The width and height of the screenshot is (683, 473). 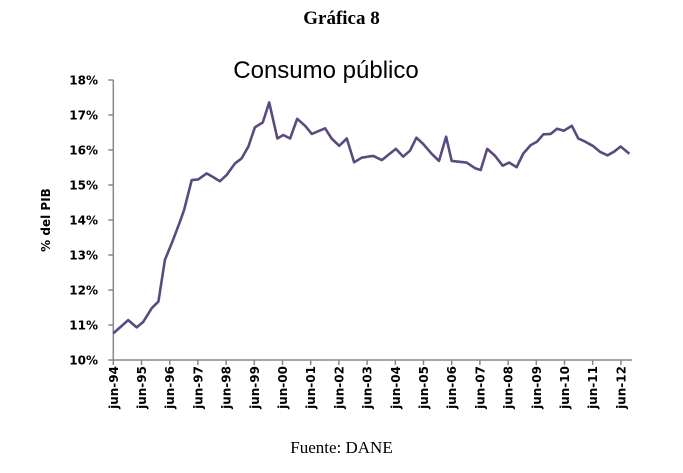 What do you see at coordinates (283, 388) in the screenshot?
I see `x-tick-label: jun-00` at bounding box center [283, 388].